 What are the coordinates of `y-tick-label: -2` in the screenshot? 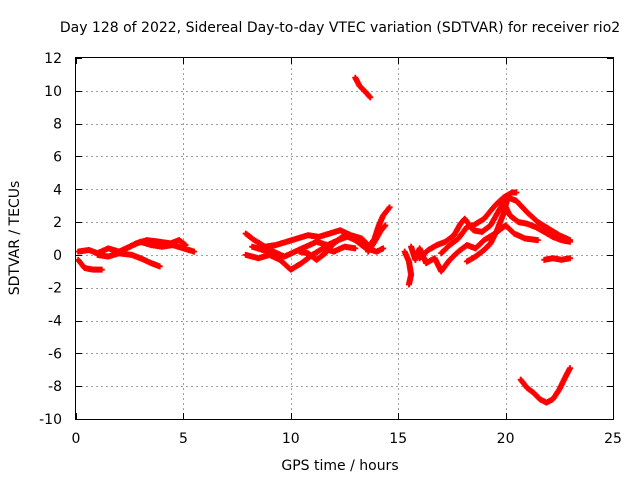 It's located at (55, 289).